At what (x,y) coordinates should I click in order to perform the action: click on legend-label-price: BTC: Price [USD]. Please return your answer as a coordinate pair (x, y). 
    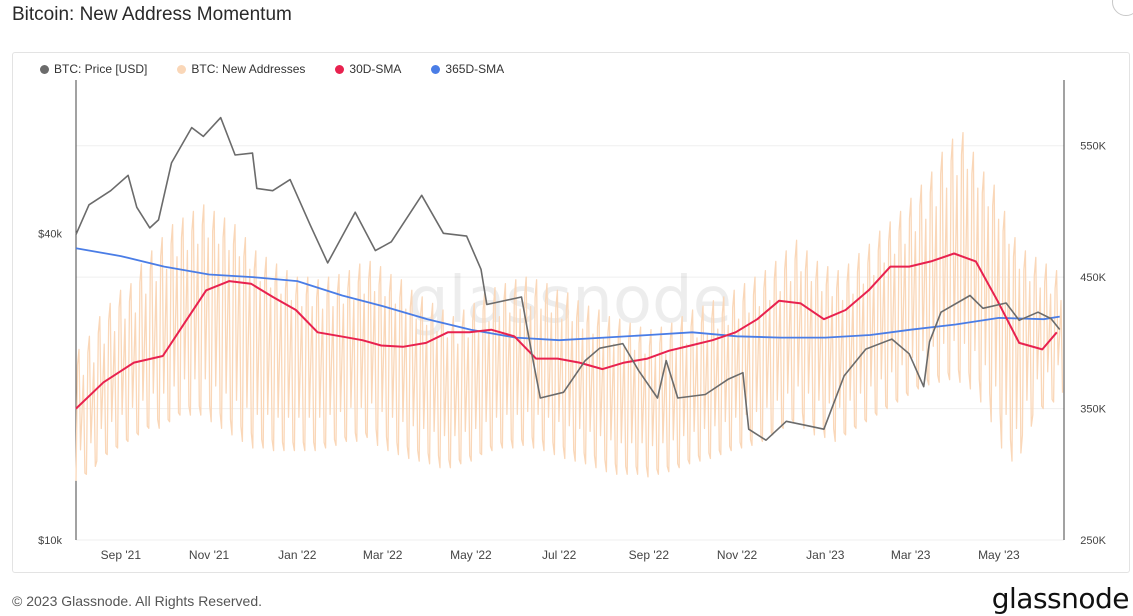
    Looking at the image, I should click on (101, 69).